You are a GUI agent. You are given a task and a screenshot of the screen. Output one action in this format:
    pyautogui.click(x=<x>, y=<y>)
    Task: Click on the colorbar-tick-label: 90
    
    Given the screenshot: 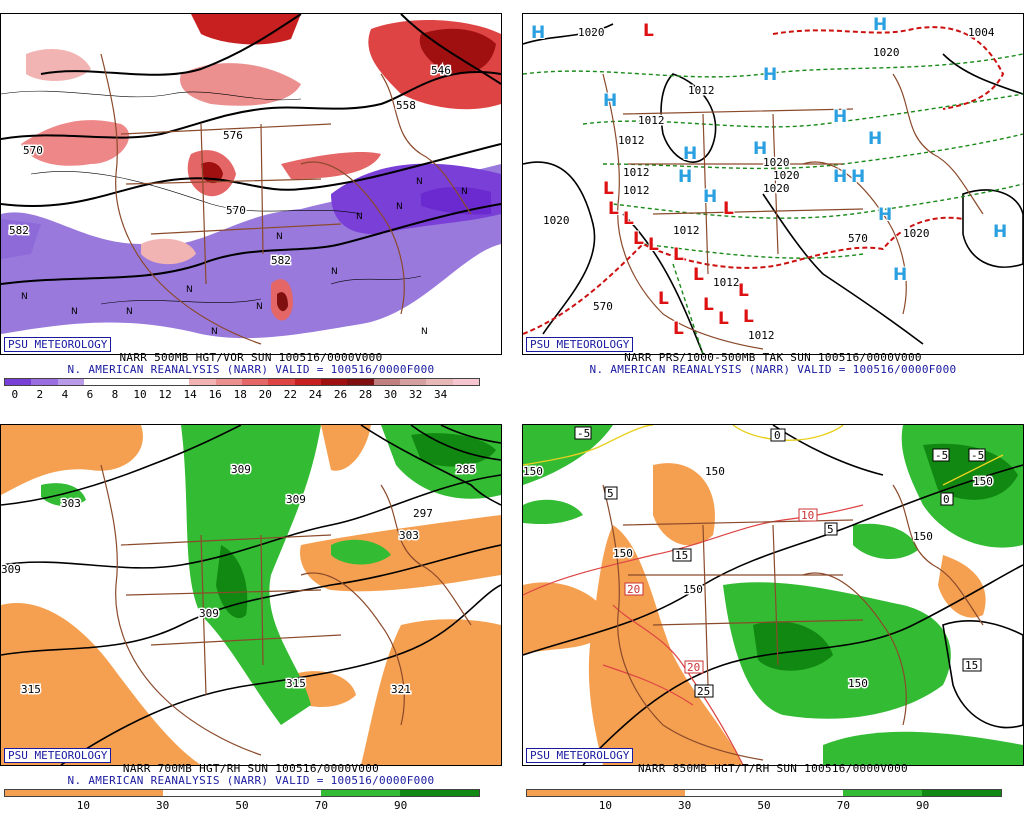 What is the action you would take?
    pyautogui.click(x=923, y=805)
    